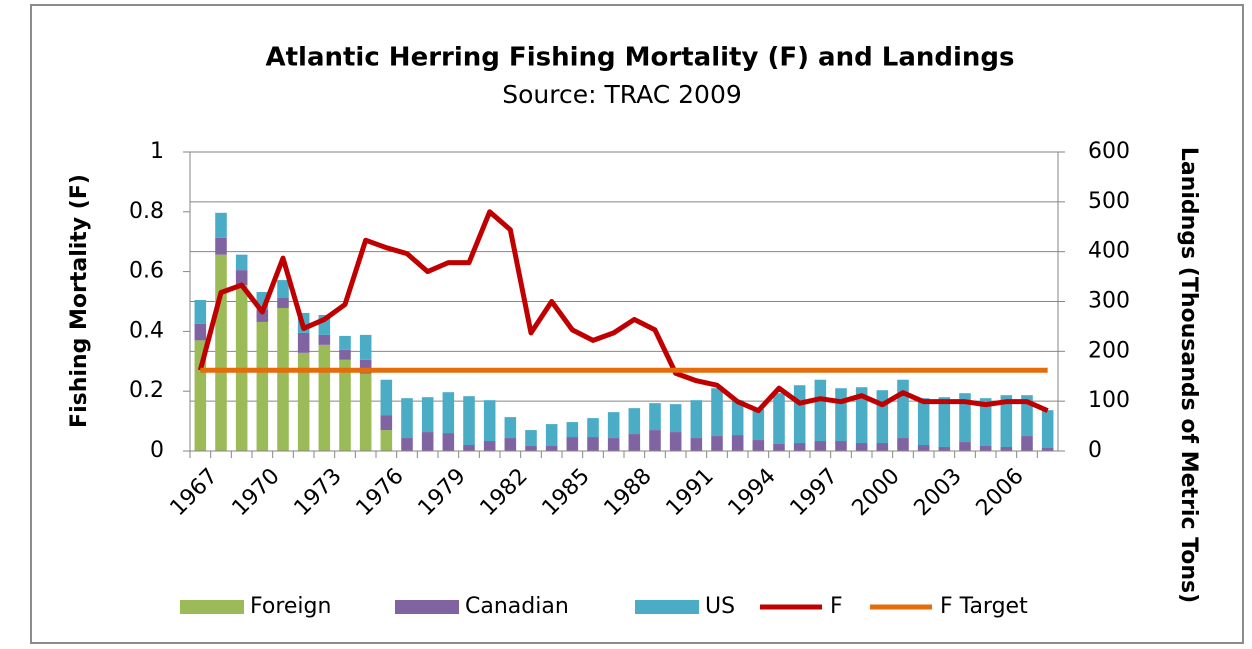 The width and height of the screenshot is (1252, 649). Describe the element at coordinates (290, 606) in the screenshot. I see `legend-label: Foreign` at that location.